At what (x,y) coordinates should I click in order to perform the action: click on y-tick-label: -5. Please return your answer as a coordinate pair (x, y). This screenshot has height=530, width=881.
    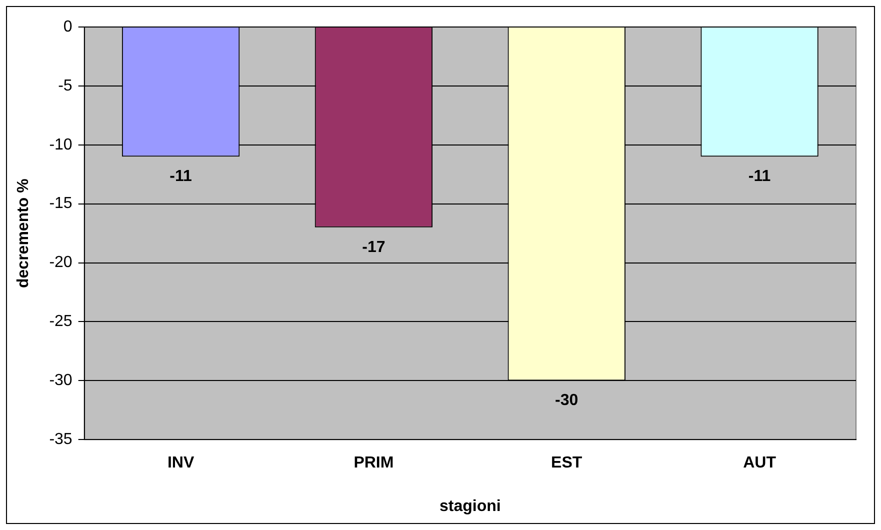
    Looking at the image, I should click on (65, 85).